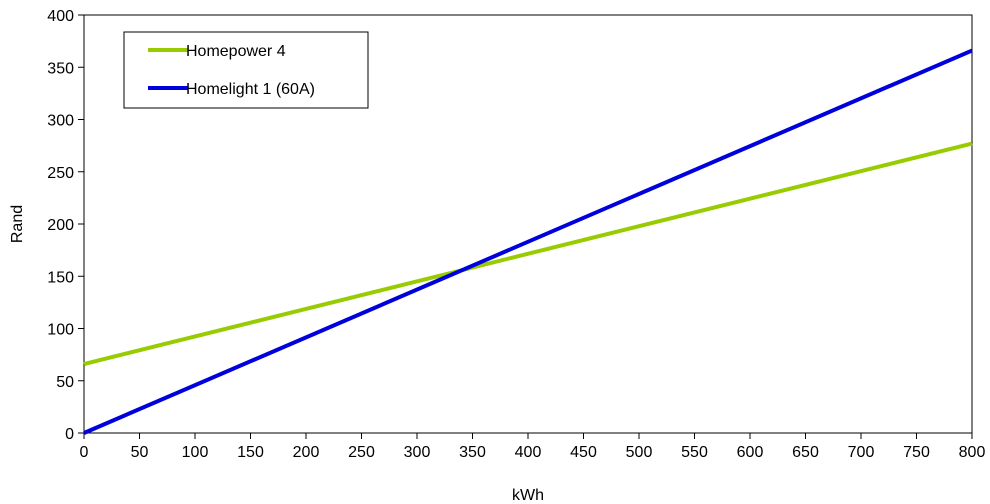 The width and height of the screenshot is (990, 504). Describe the element at coordinates (417, 452) in the screenshot. I see `x-tick-label: 300` at that location.